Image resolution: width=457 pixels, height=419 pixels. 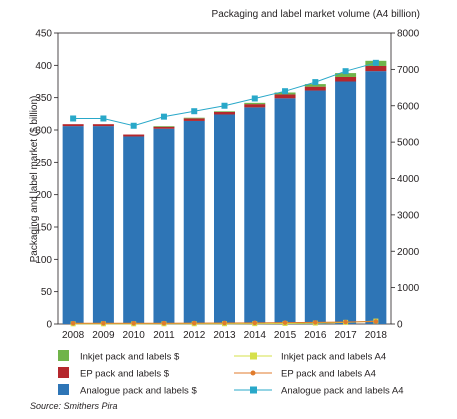 What do you see at coordinates (43, 66) in the screenshot?
I see `left-tick-label: 400` at bounding box center [43, 66].